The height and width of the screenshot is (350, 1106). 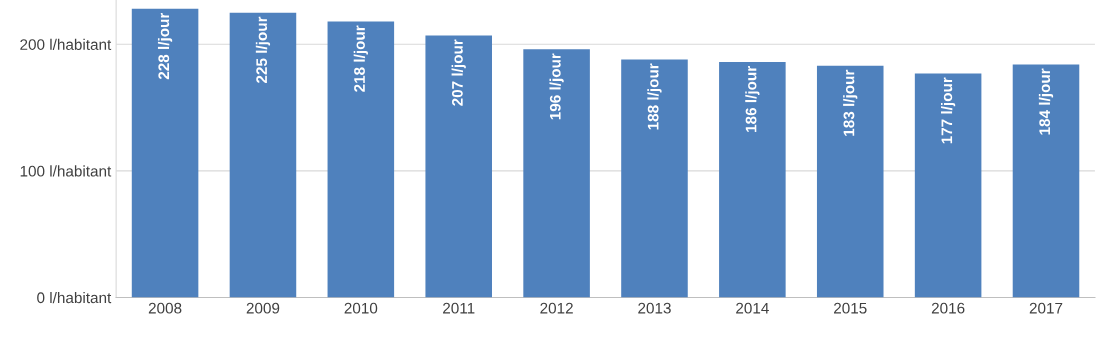 What do you see at coordinates (654, 96) in the screenshot?
I see `data-label: 188 l/jour` at bounding box center [654, 96].